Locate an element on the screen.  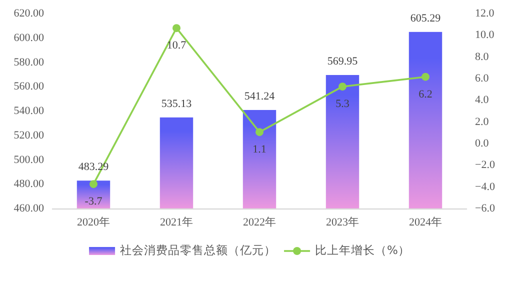
y-tick-label: 460.00 is located at coordinates (29, 208).